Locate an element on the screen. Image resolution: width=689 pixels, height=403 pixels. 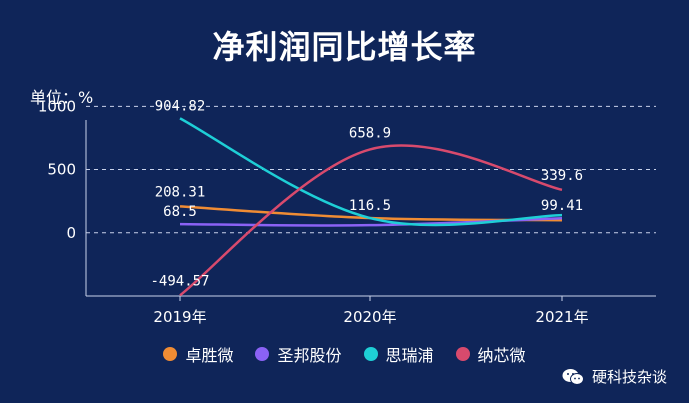
legend-item: 纳芯微 is located at coordinates (490, 354).